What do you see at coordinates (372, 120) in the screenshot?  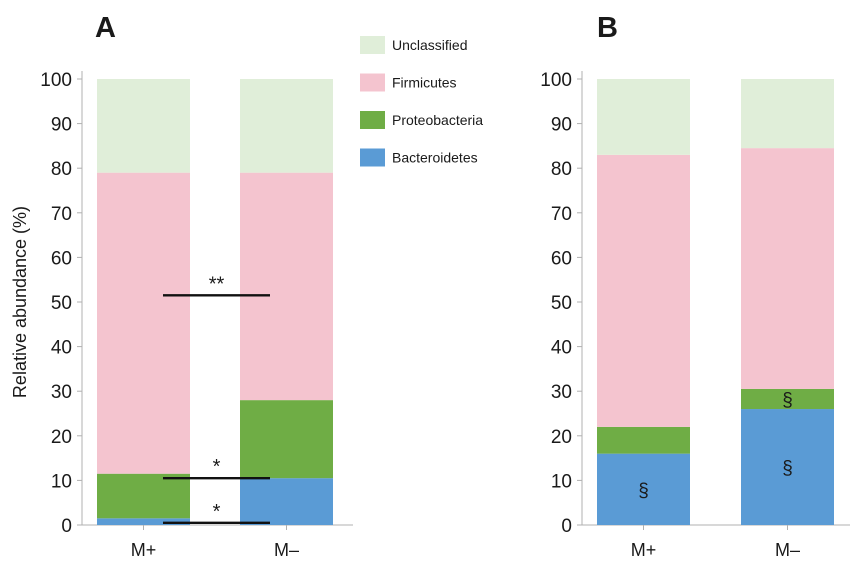 I see `legend-swatch-proteobacteria` at bounding box center [372, 120].